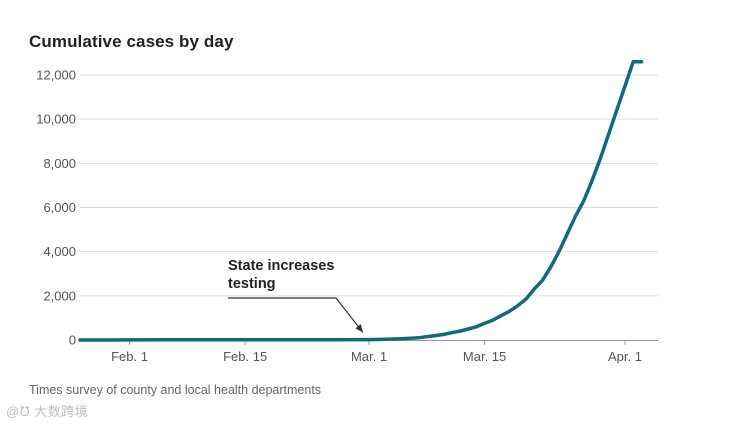  I want to click on annotation-text: testing, so click(252, 284).